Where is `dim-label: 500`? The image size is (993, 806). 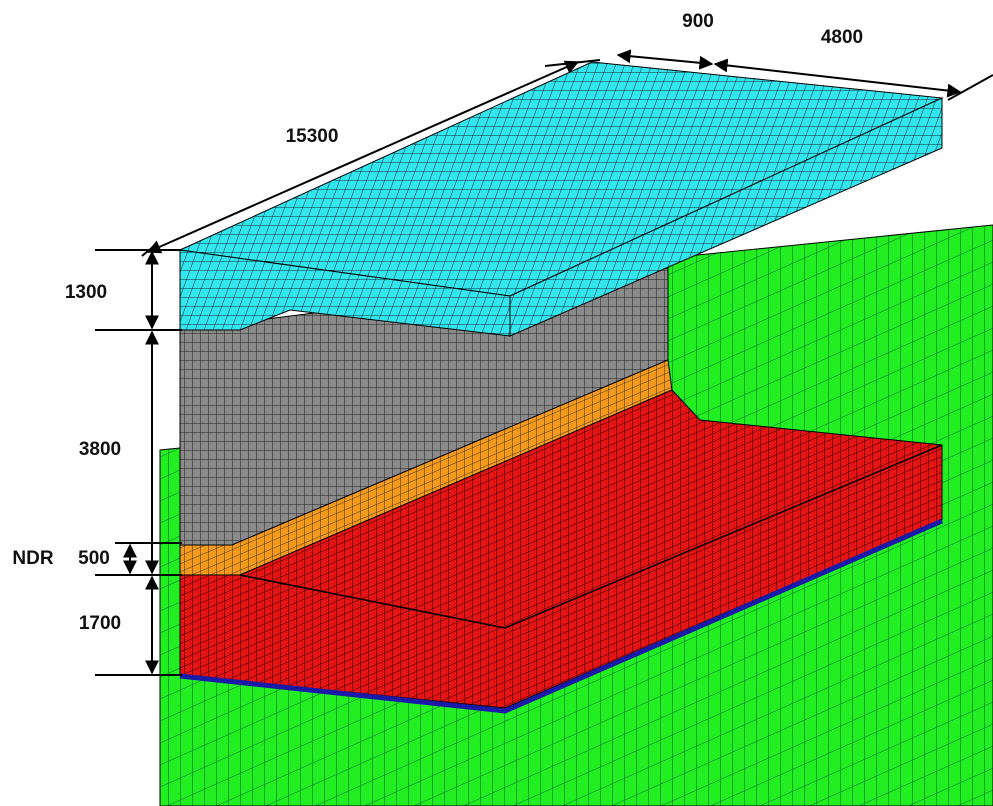 dim-label: 500 is located at coordinates (94, 558).